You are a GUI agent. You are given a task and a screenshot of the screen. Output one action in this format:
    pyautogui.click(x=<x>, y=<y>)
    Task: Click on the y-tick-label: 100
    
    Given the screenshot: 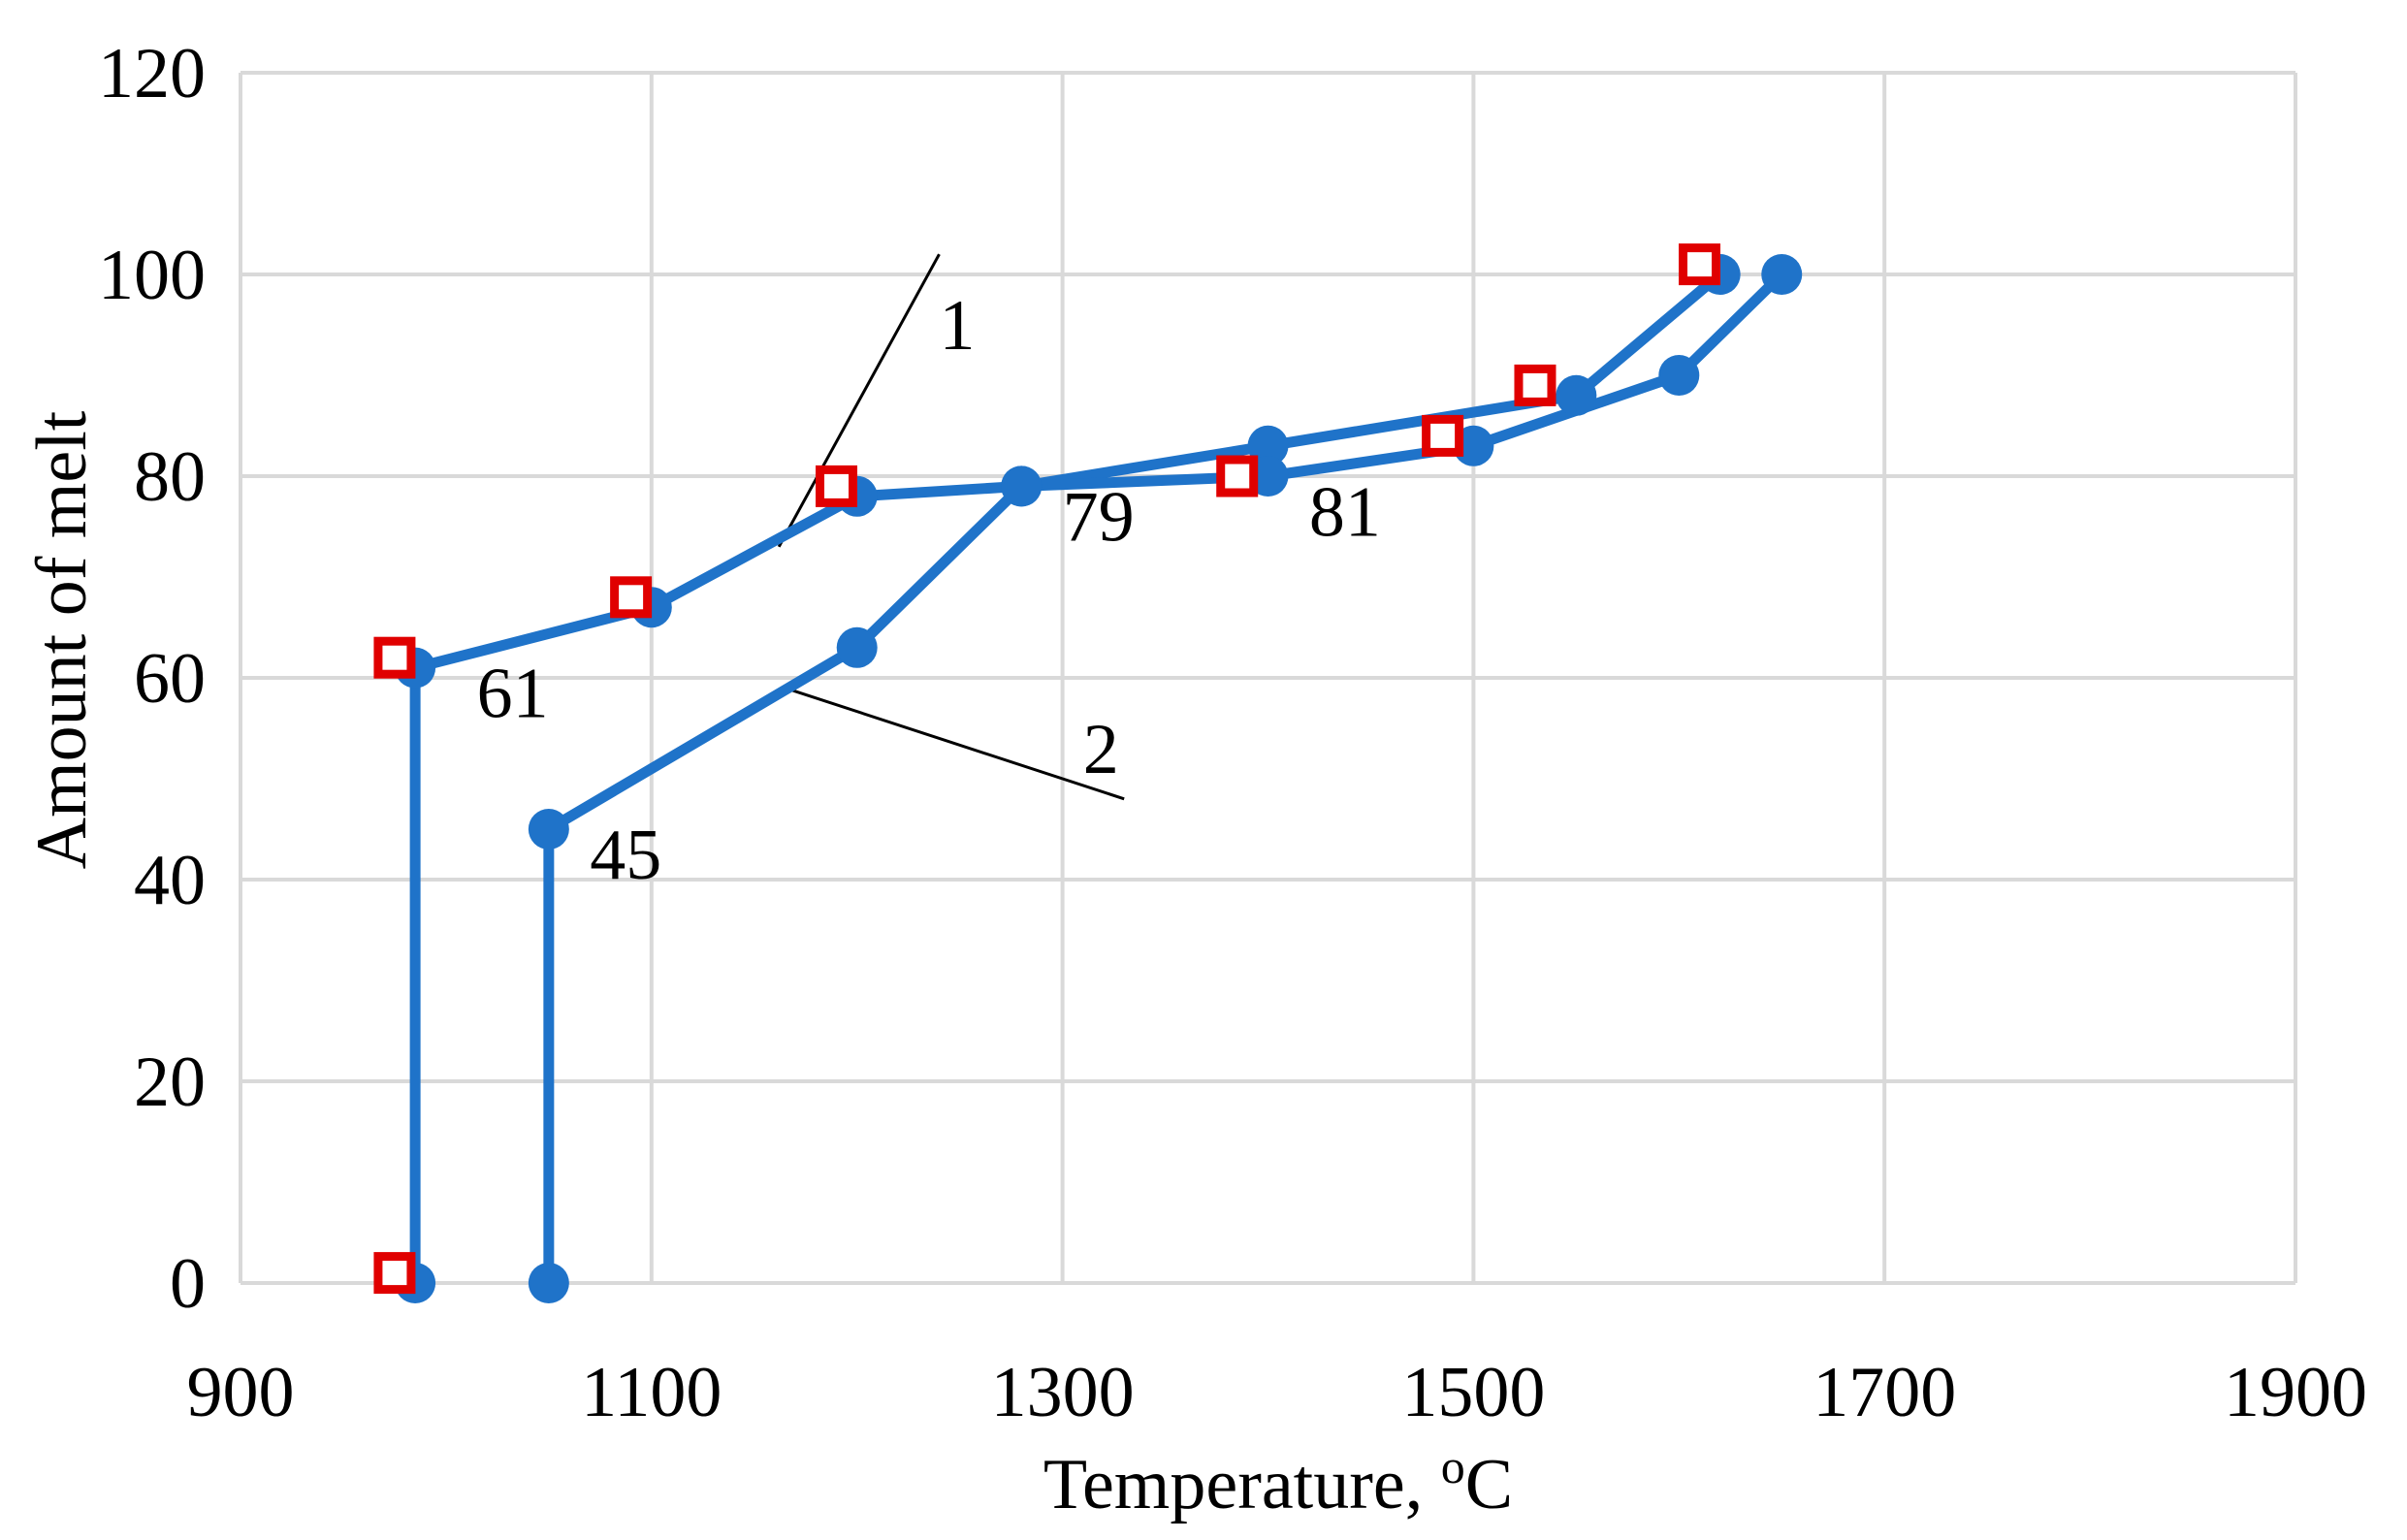 What is the action you would take?
    pyautogui.click(x=152, y=275)
    